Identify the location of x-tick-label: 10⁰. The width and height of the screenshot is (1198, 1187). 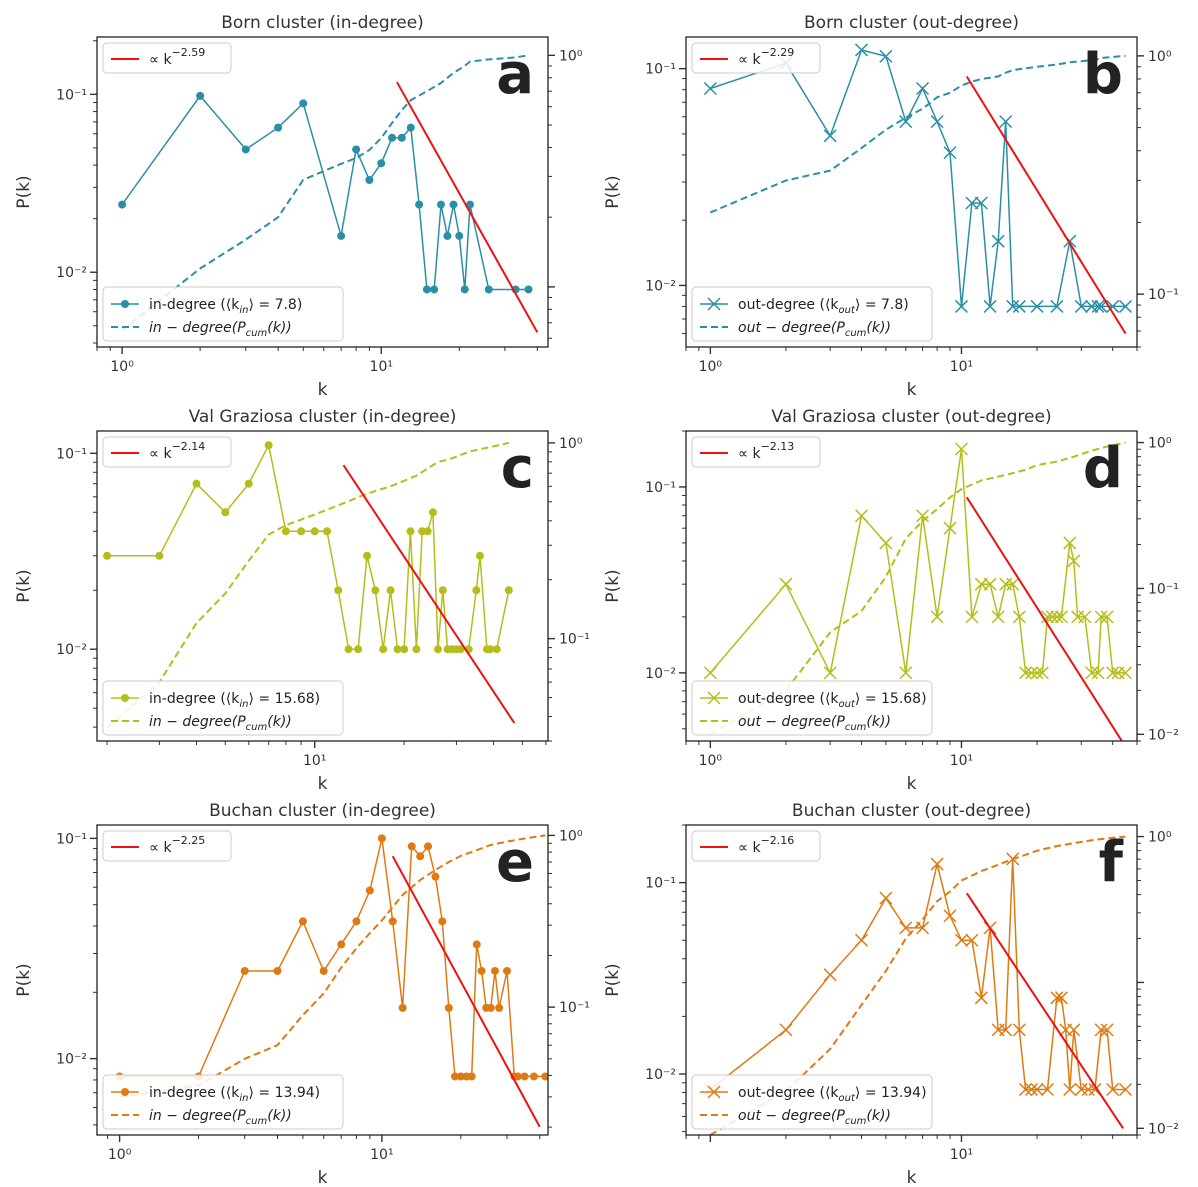
(122, 367).